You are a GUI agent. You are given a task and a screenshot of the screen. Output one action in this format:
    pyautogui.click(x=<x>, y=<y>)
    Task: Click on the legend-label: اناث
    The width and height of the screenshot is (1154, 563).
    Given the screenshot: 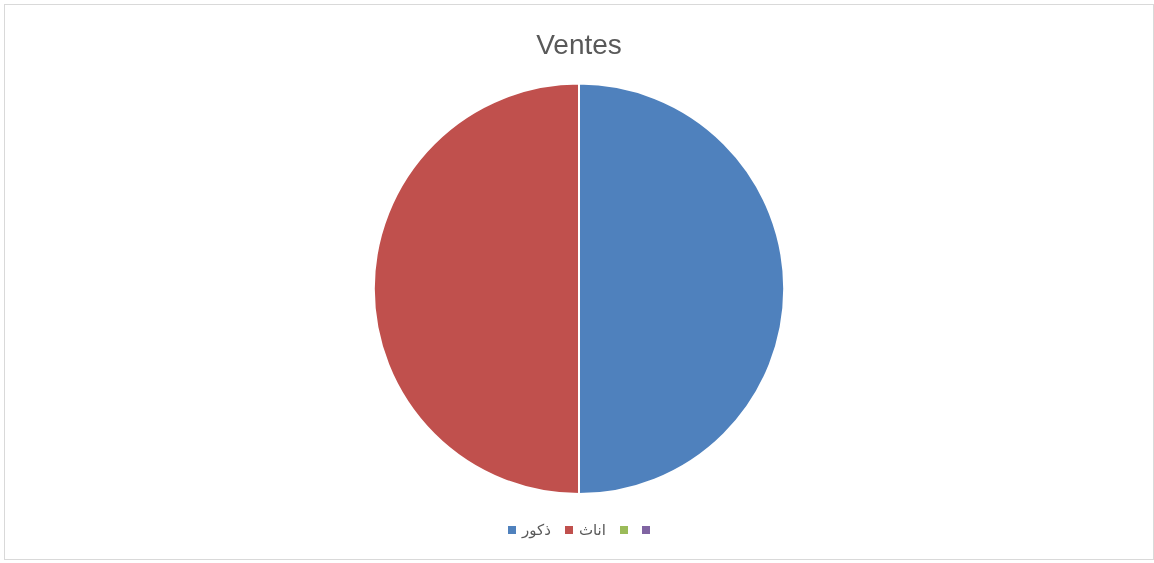 What is the action you would take?
    pyautogui.click(x=592, y=530)
    